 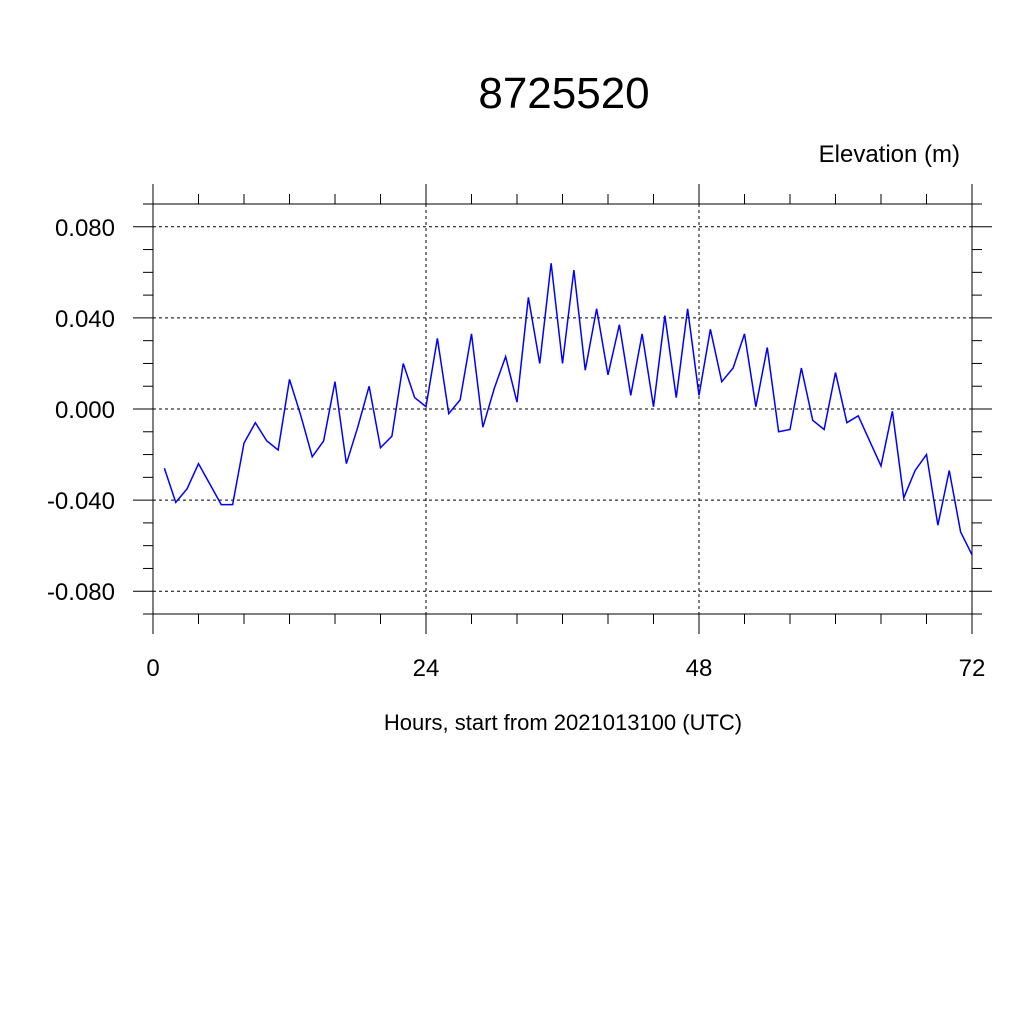 I want to click on y-tick-label: 0.000, so click(x=85, y=410).